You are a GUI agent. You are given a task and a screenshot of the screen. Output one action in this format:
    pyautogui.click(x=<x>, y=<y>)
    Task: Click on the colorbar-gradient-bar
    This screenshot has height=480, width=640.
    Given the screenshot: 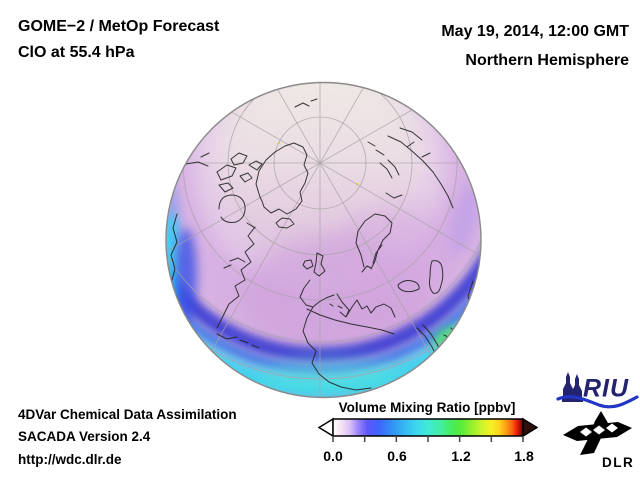 What is the action you would take?
    pyautogui.click(x=428, y=427)
    